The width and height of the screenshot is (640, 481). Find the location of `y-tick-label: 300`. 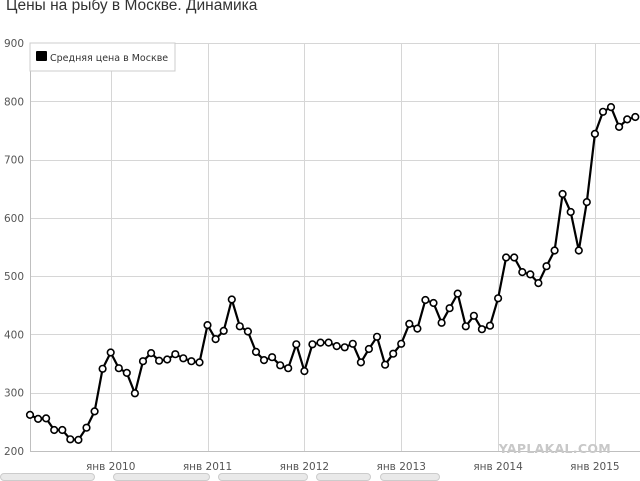

y-tick-label: 300 is located at coordinates (14, 394).